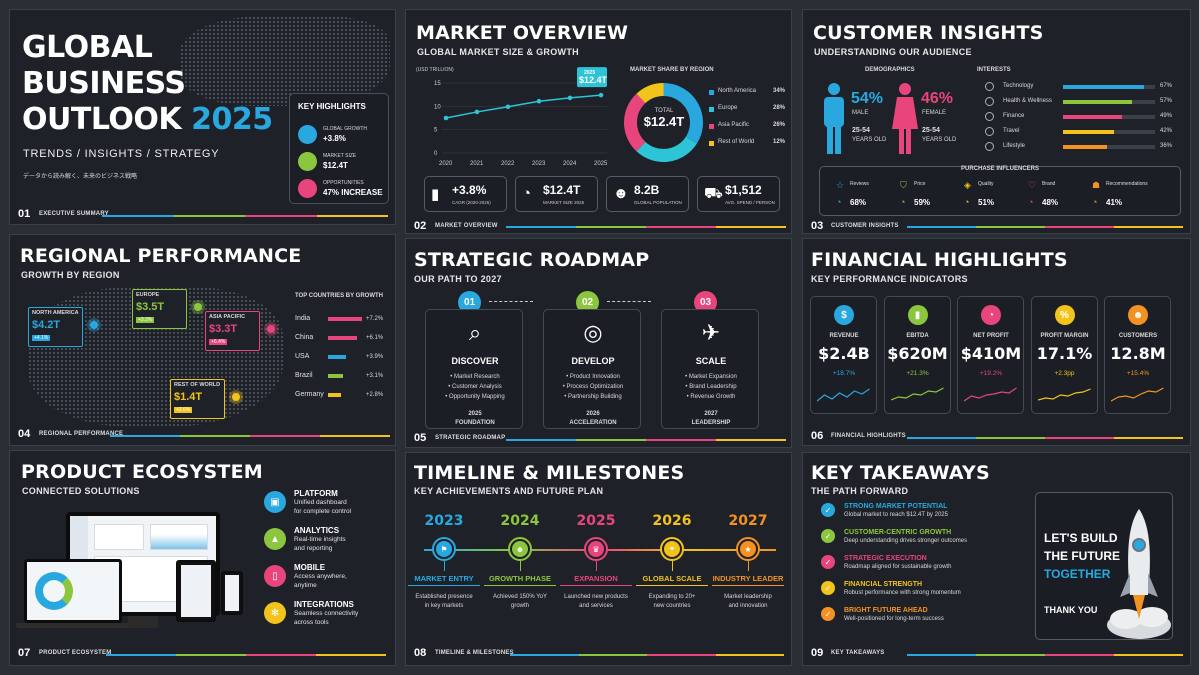 The image size is (1199, 675). Describe the element at coordinates (778, 91) in the screenshot. I see `legend-value: 34%` at that location.